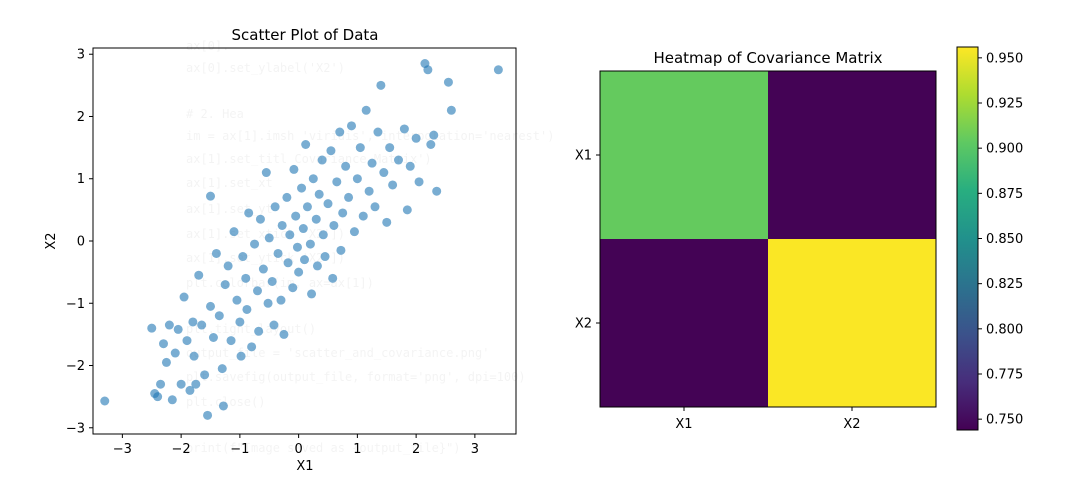  What do you see at coordinates (1004, 194) in the screenshot?
I see `colorbar-tick-label: 0.875` at bounding box center [1004, 194].